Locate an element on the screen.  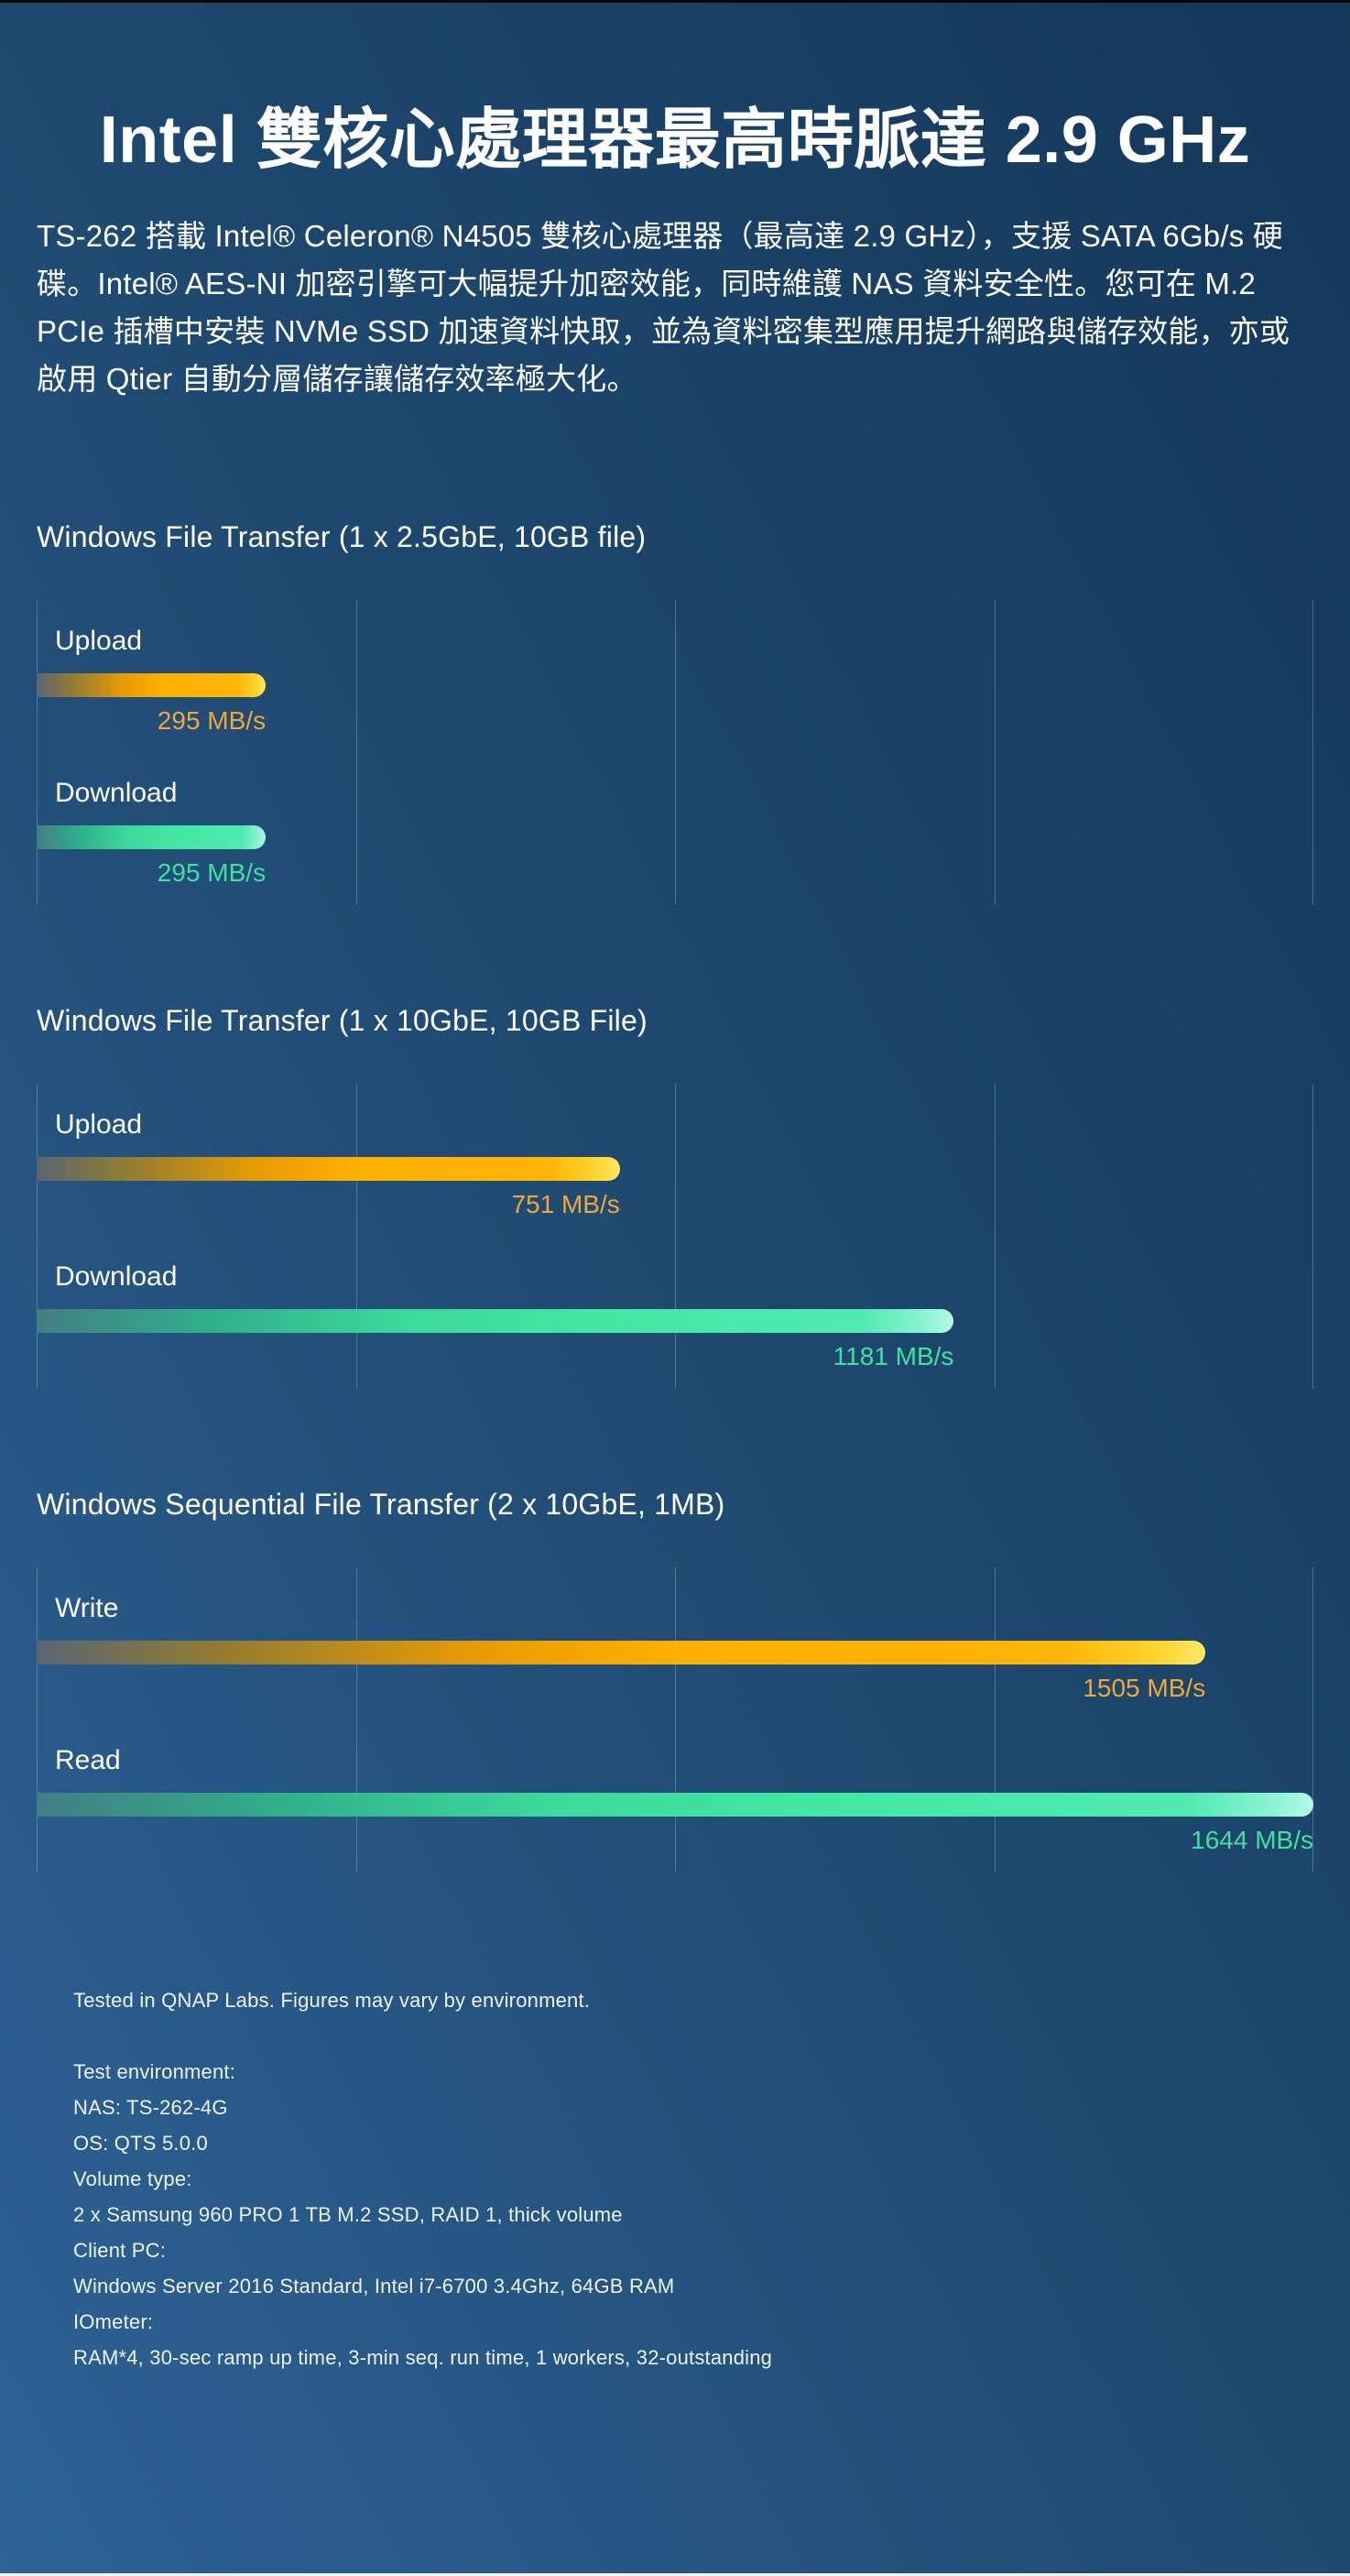
chart-rows: Upload 751 MB/s Download 1181 MB/s is located at coordinates (675, 1240).